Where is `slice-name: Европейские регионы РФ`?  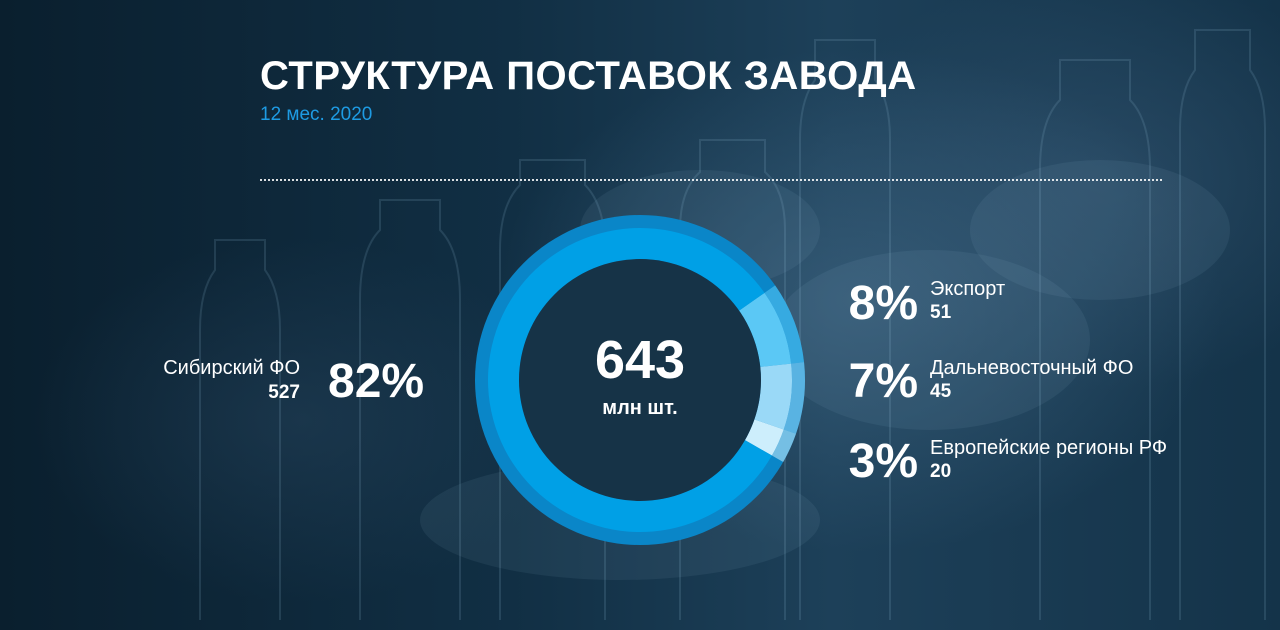
slice-name: Европейские регионы РФ is located at coordinates (1049, 448).